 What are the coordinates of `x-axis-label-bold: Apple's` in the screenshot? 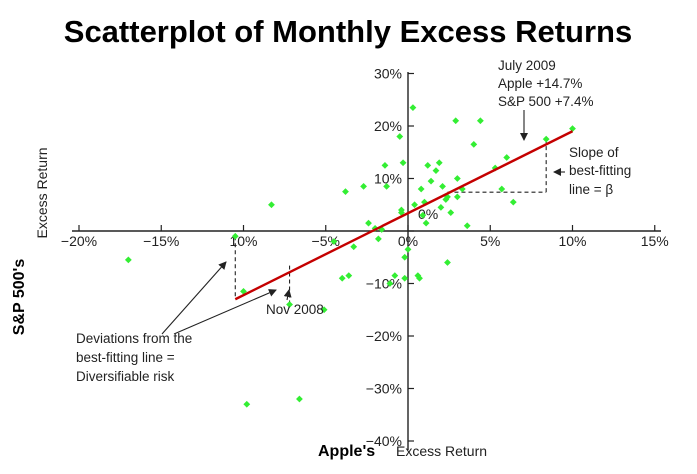 It's located at (346, 451).